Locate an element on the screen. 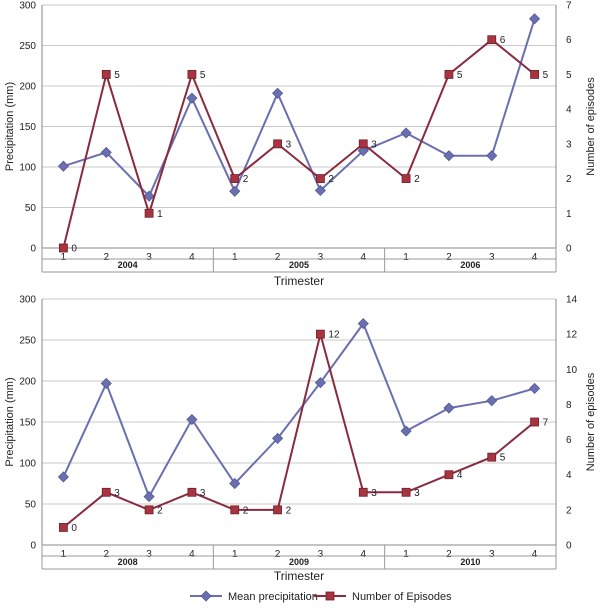  y2-tick-label: 10 is located at coordinates (572, 370).